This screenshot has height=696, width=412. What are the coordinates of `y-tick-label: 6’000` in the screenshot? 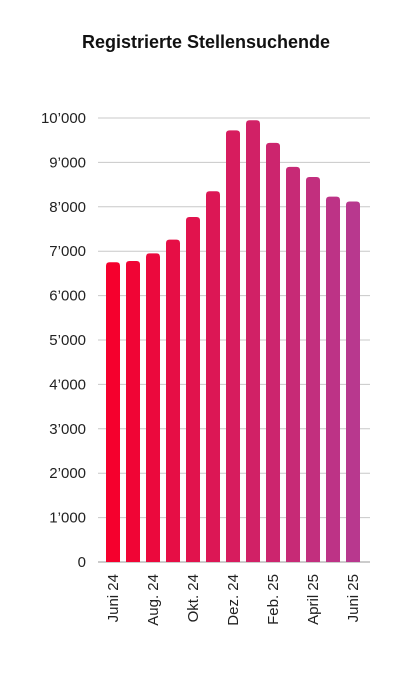 It's located at (67, 296).